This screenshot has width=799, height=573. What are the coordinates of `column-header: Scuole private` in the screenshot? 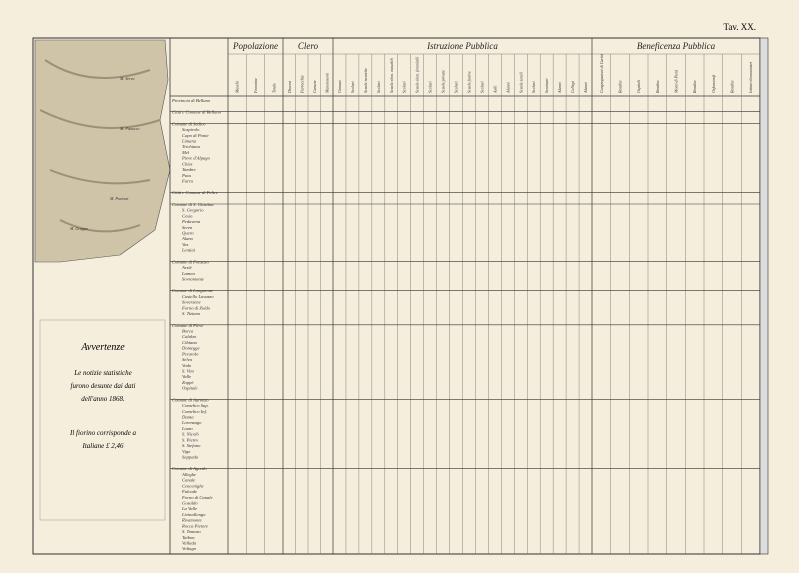 It's located at (443, 81).